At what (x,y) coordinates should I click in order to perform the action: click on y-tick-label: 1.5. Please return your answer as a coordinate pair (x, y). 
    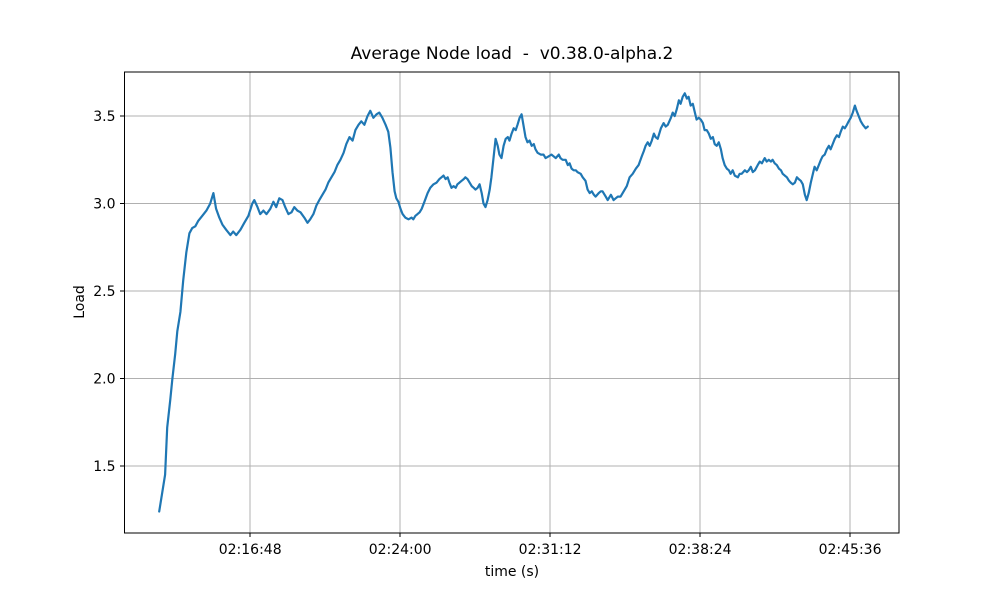
    Looking at the image, I should click on (104, 467).